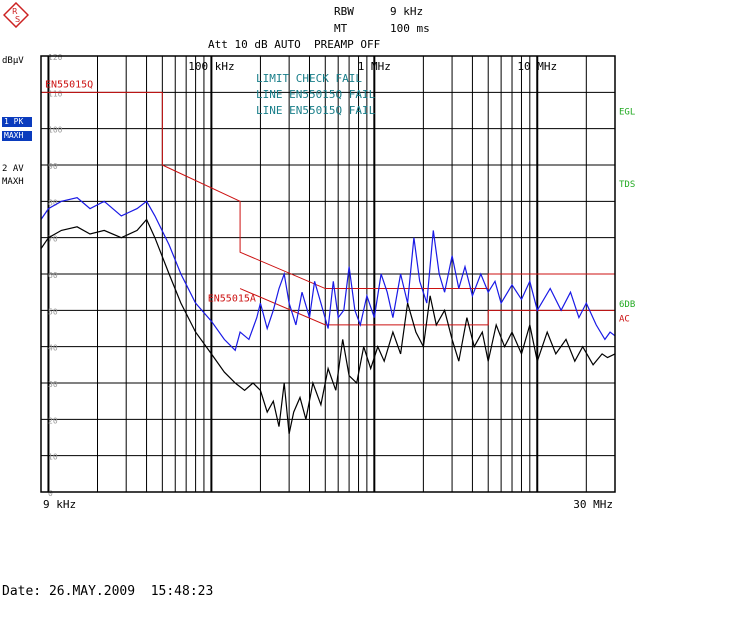 The height and width of the screenshot is (618, 731). I want to click on limit-line-label: EN55015A, so click(232, 298).